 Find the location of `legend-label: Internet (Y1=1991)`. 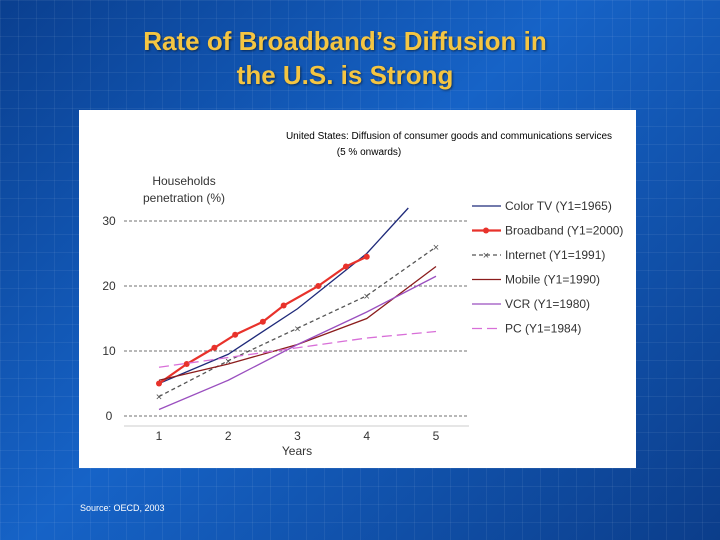

legend-label: Internet (Y1=1991) is located at coordinates (555, 255).